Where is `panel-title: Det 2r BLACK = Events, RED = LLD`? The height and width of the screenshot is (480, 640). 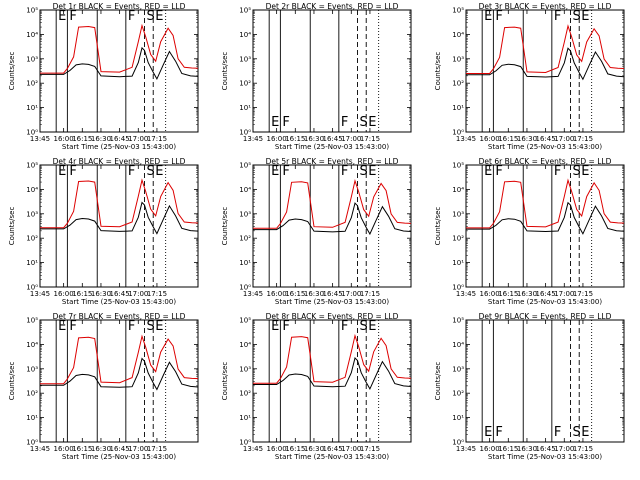
panel-title: Det 2r BLACK = Events, RED = LLD is located at coordinates (332, 6).